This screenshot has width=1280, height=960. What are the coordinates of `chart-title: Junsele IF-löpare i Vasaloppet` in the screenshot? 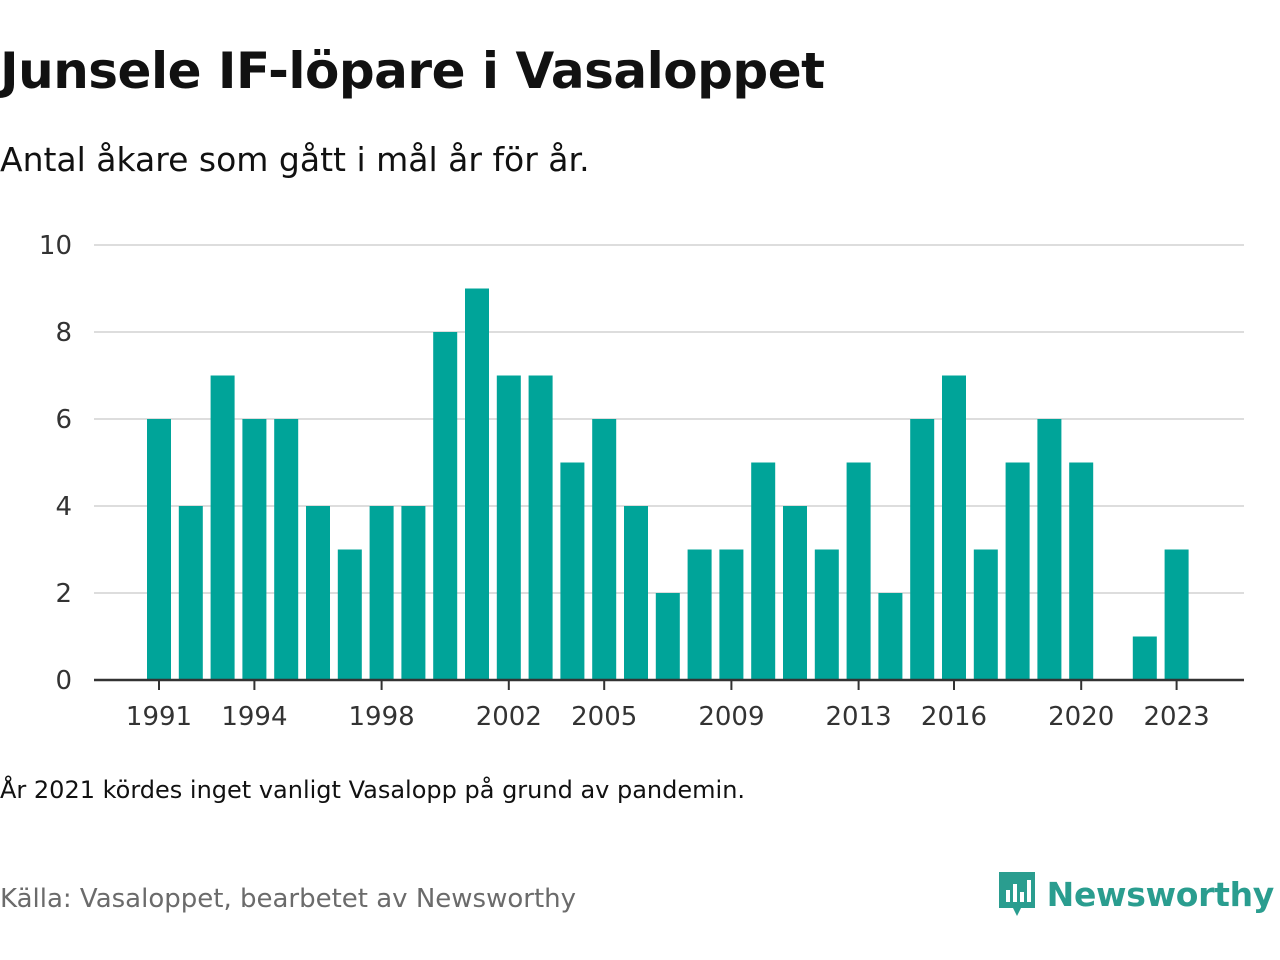 It's located at (412, 71).